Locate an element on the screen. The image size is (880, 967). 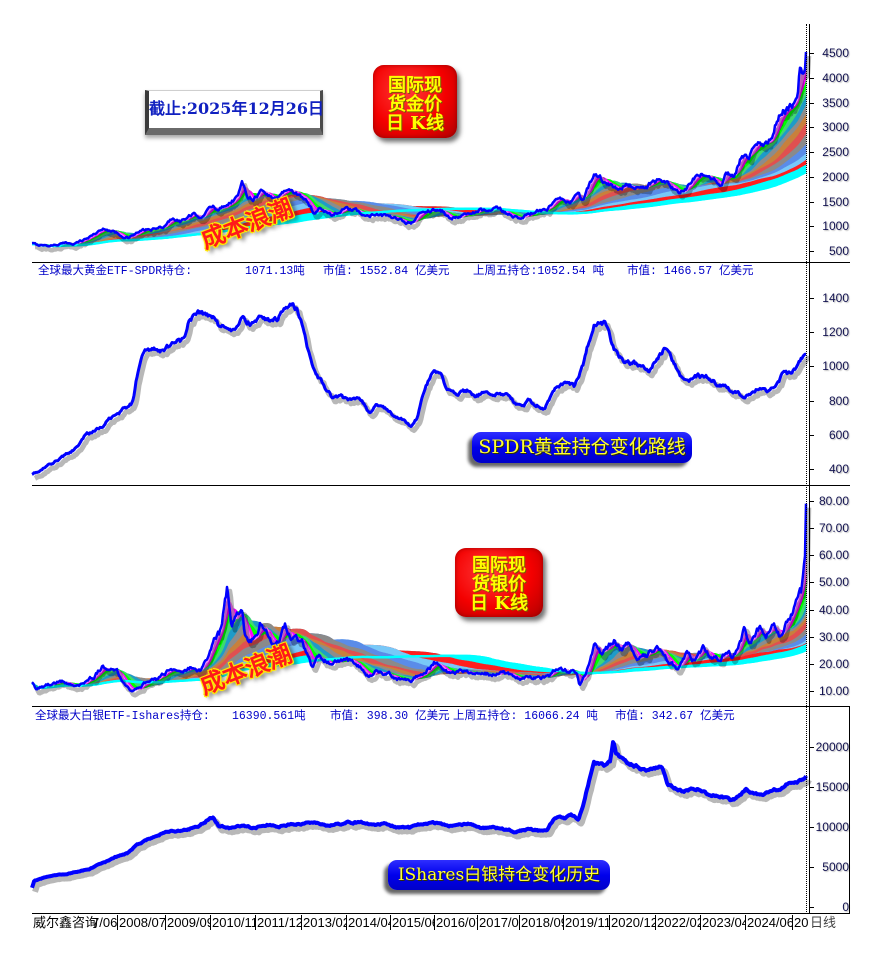
x-axis-tick: 2023/04 is located at coordinates (722, 922).